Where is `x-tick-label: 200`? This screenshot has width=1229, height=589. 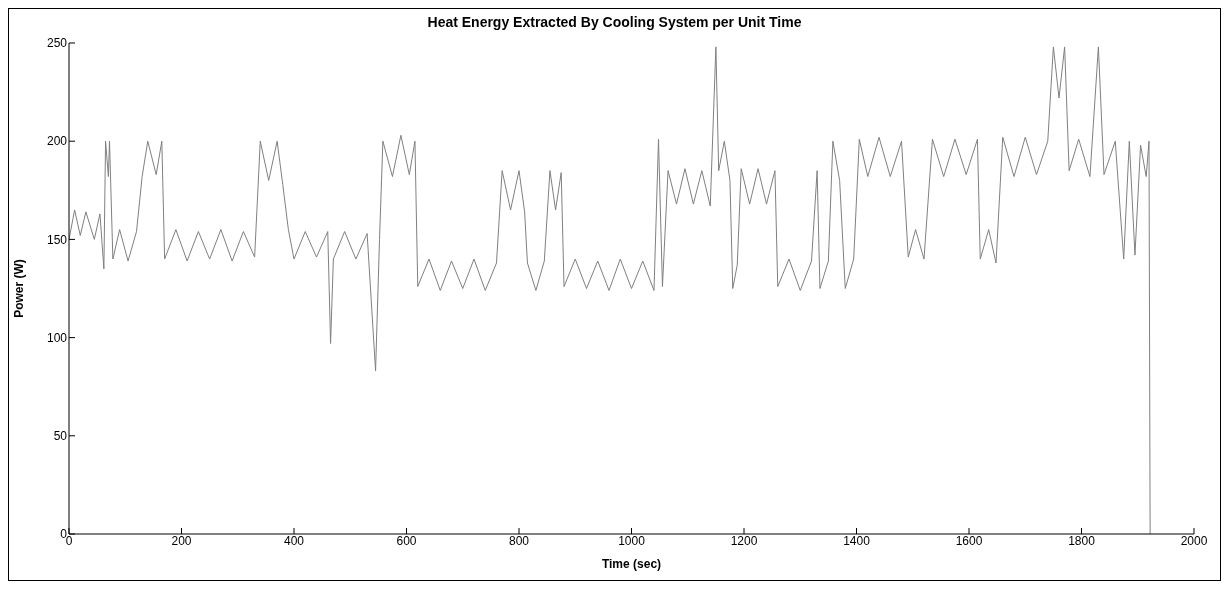
x-tick-label: 200 is located at coordinates (181, 540).